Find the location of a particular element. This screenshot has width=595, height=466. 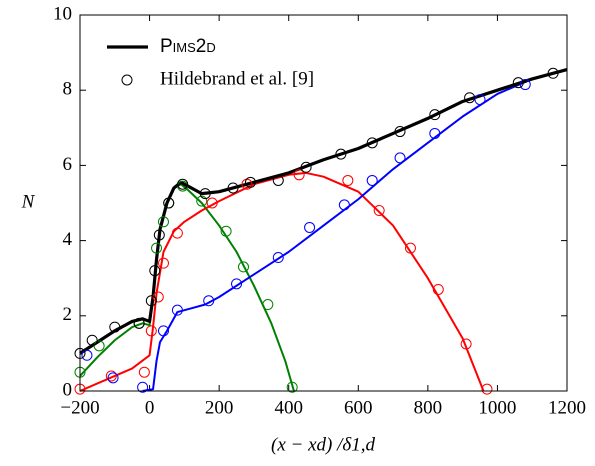

legend-label: Pims2d is located at coordinates (188, 46).